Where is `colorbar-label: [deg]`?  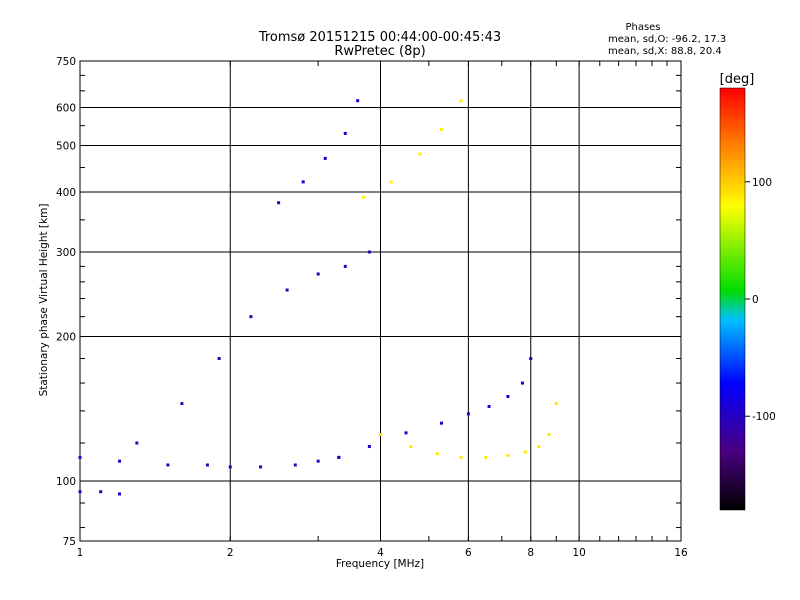 colorbar-label: [deg] is located at coordinates (737, 79).